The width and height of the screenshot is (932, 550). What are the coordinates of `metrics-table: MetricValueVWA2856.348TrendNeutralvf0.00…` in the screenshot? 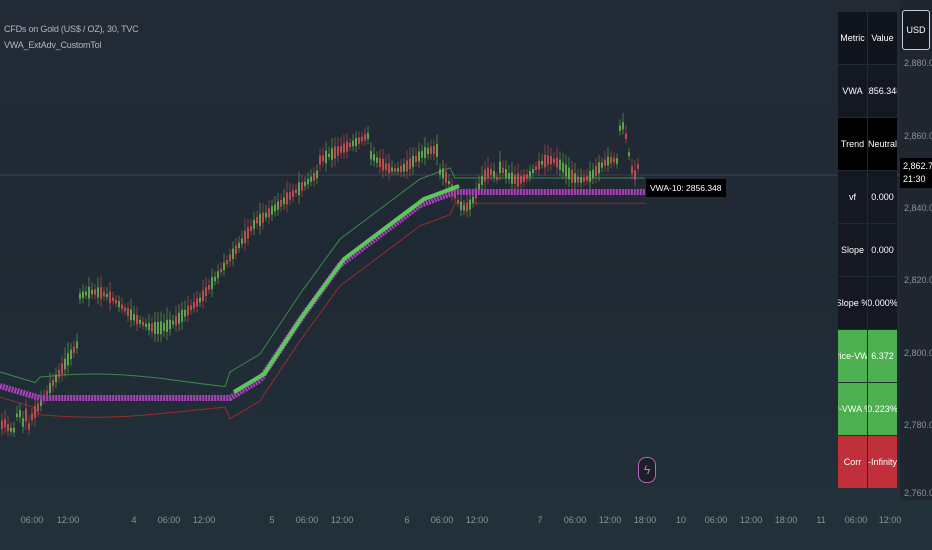 It's located at (868, 250).